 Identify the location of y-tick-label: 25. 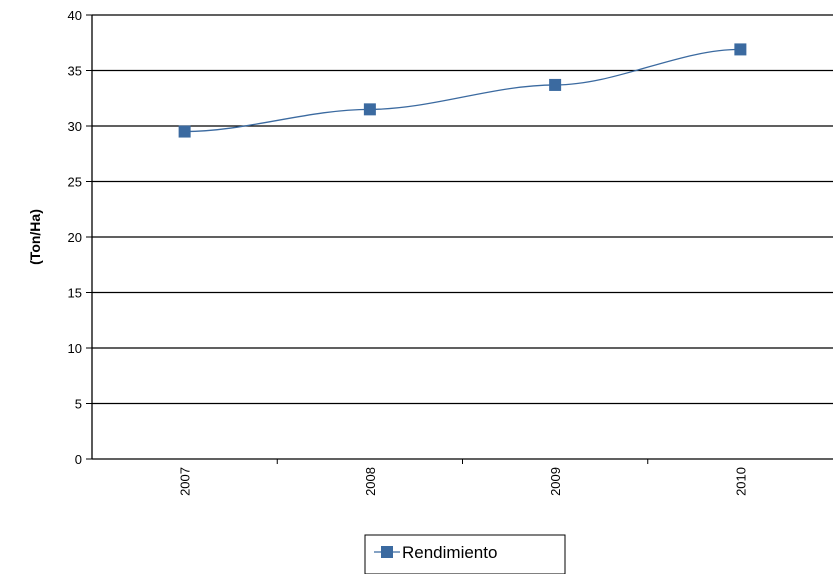
(75, 182).